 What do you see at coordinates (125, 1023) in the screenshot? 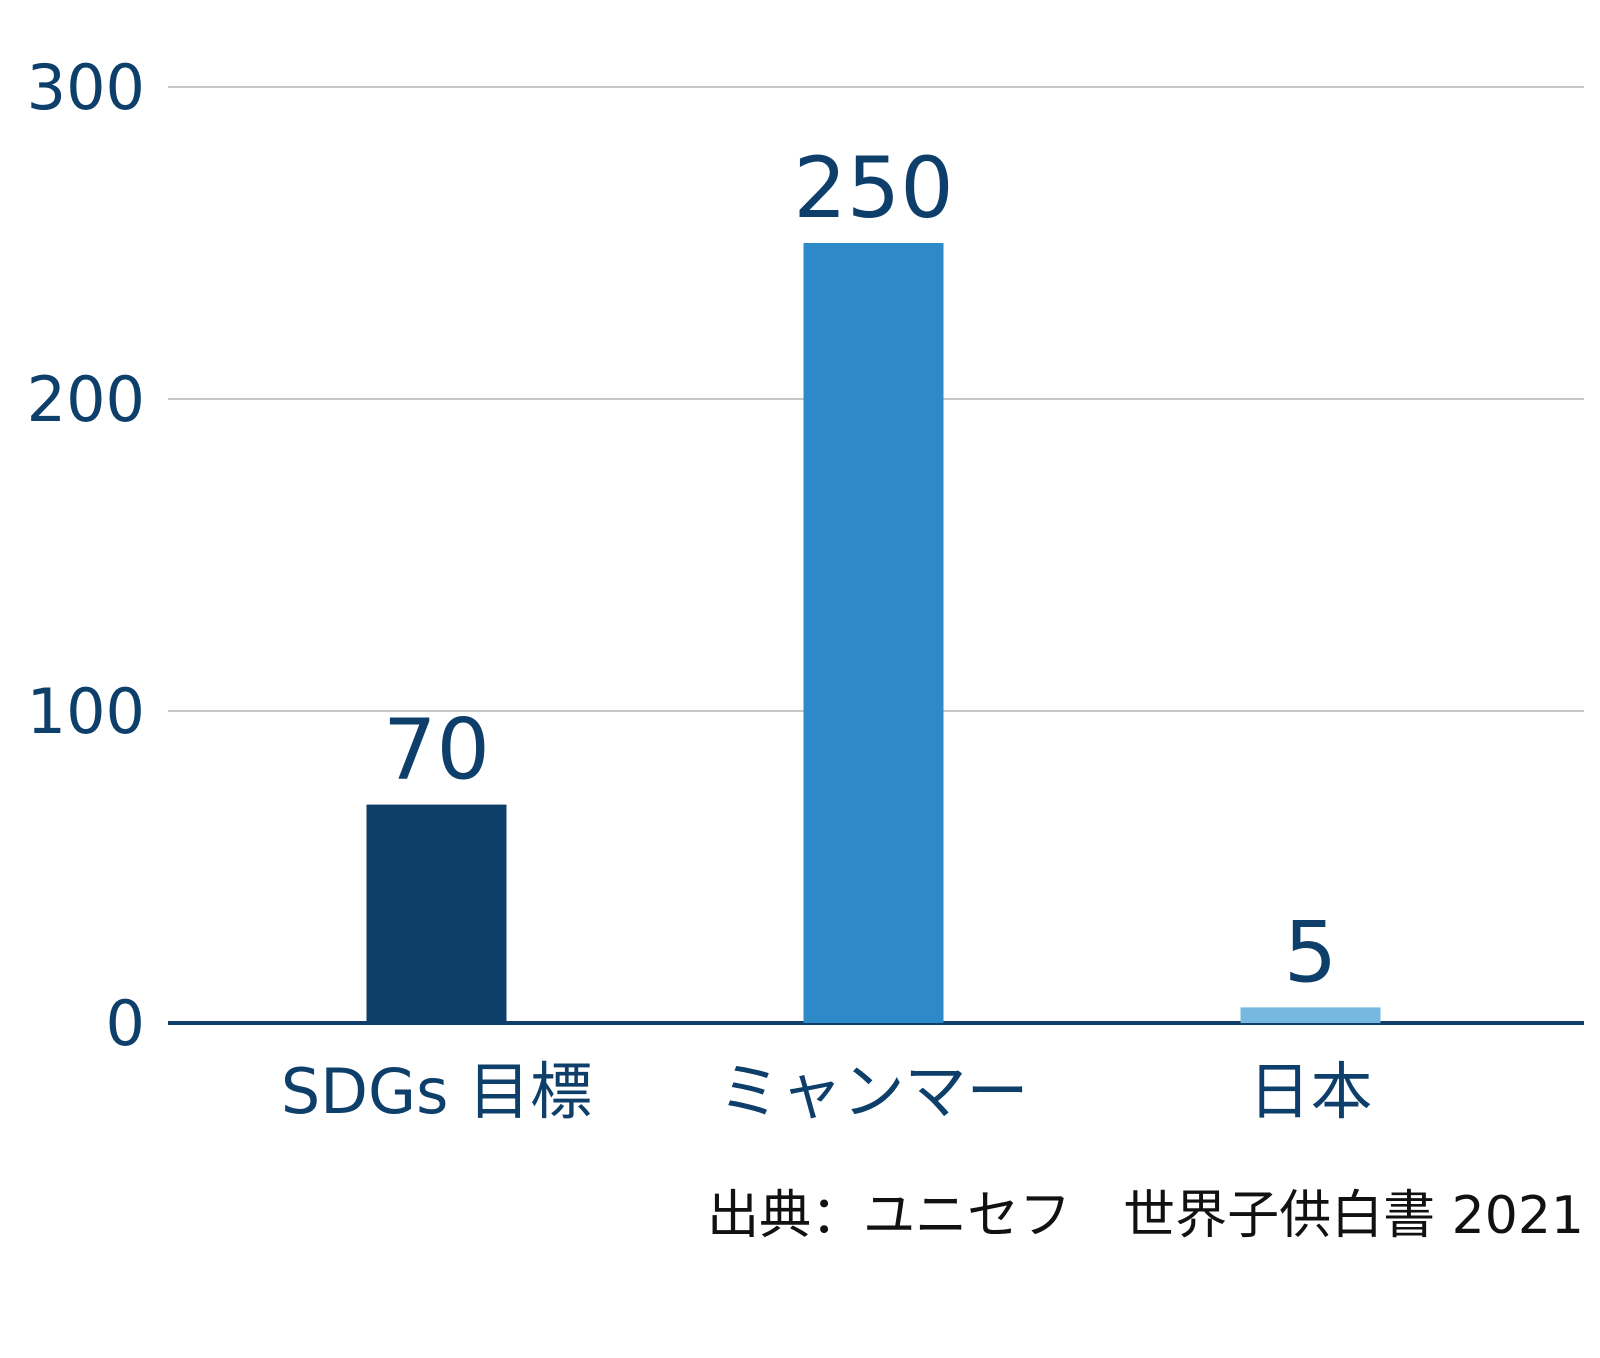
I see `y-tick-label: 0` at bounding box center [125, 1023].